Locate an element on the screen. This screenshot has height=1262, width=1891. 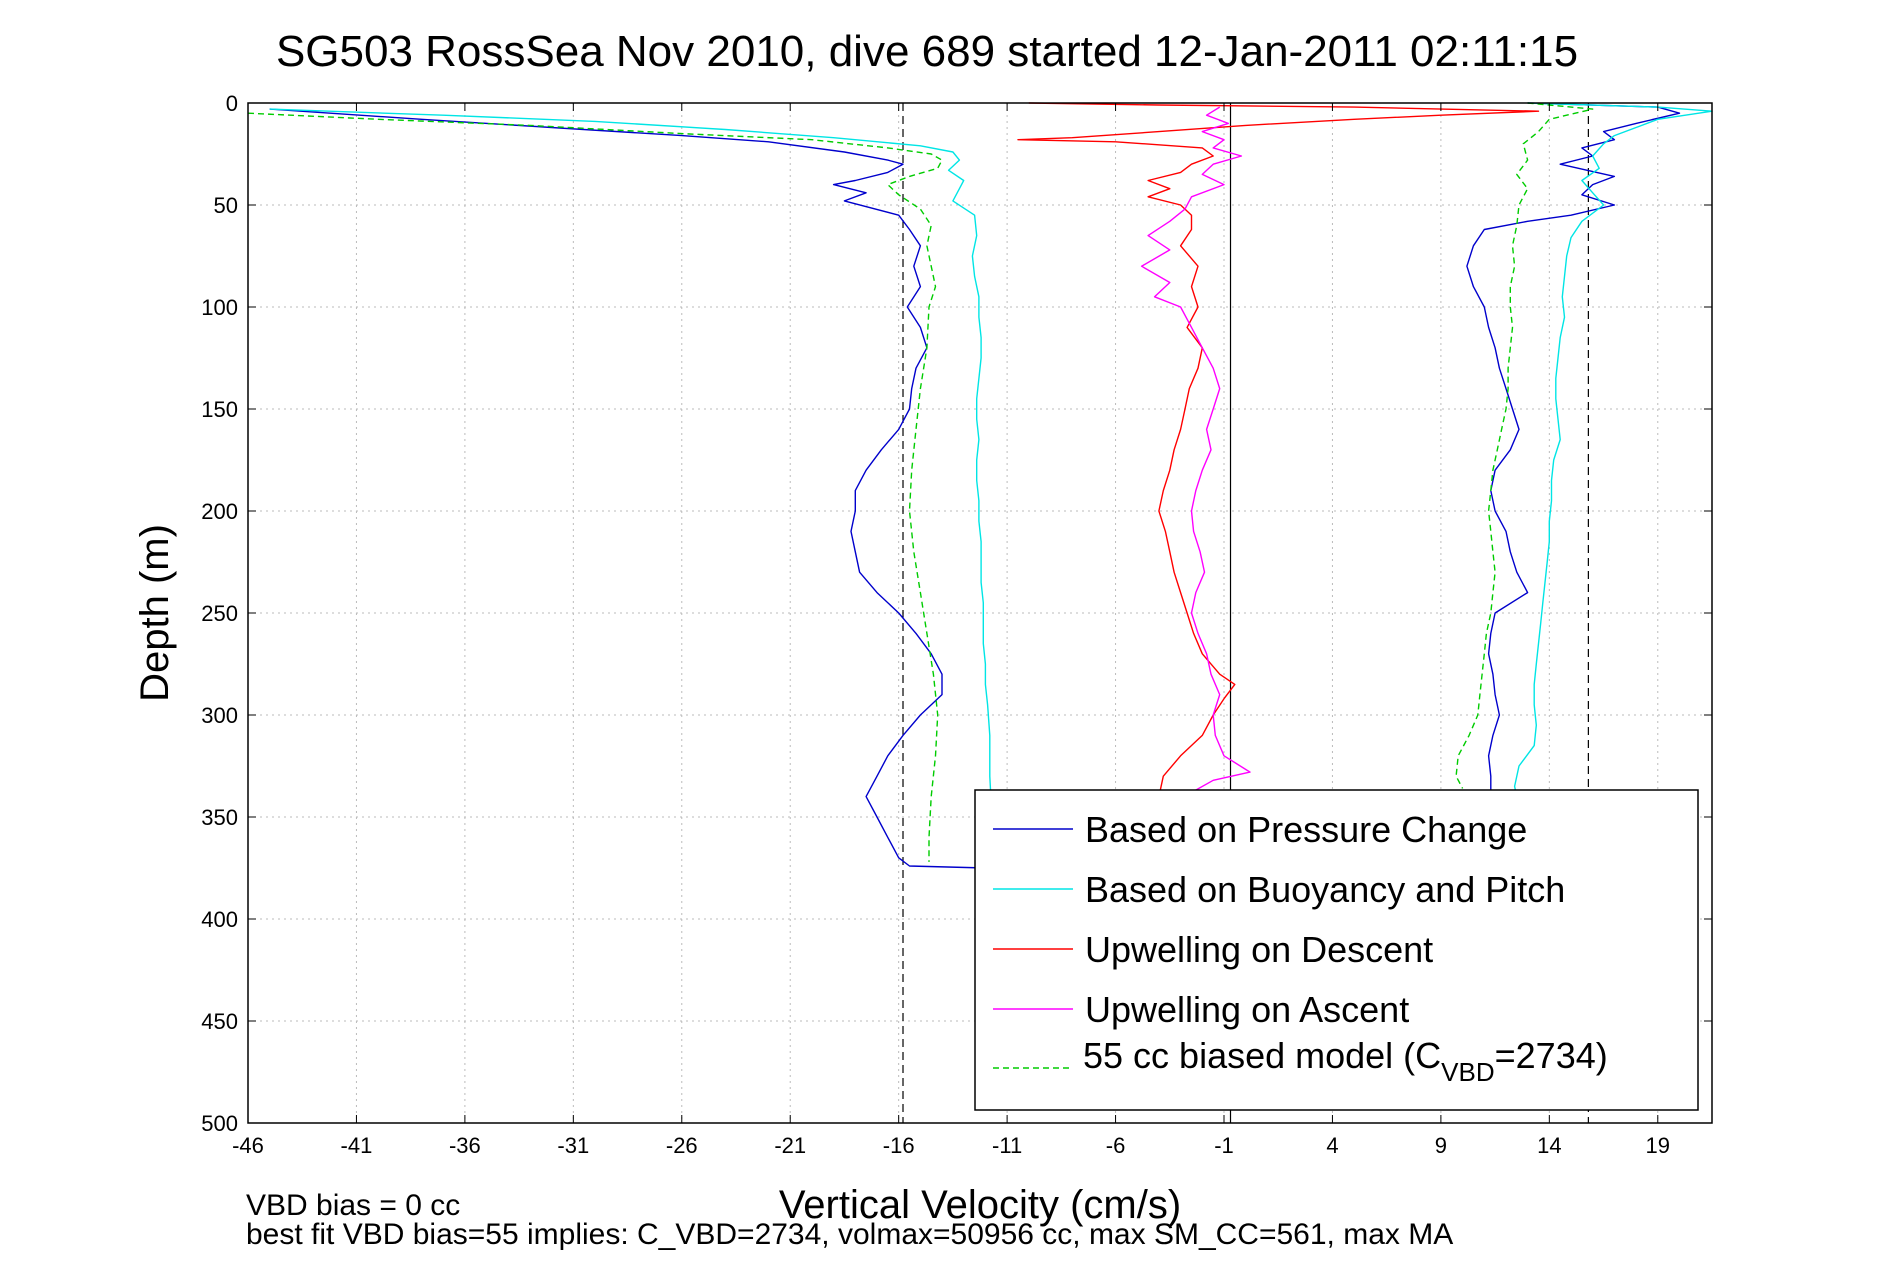
y-tick-label: 150 is located at coordinates (219, 409).